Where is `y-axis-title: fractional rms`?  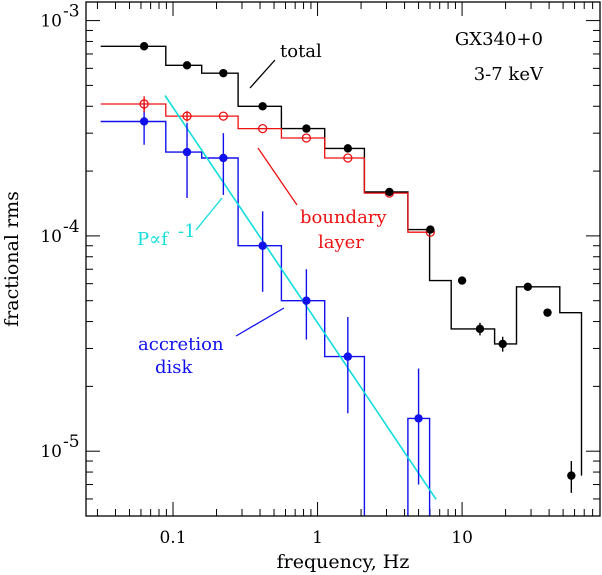 y-axis-title: fractional rms is located at coordinates (12, 259).